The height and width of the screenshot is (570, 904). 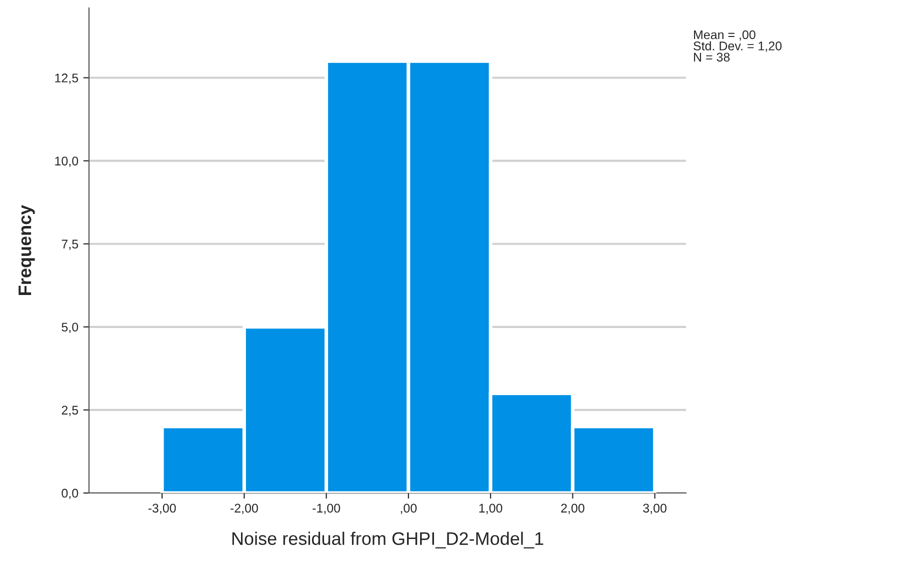 What do you see at coordinates (70, 494) in the screenshot?
I see `y-tick-label: 0,0` at bounding box center [70, 494].